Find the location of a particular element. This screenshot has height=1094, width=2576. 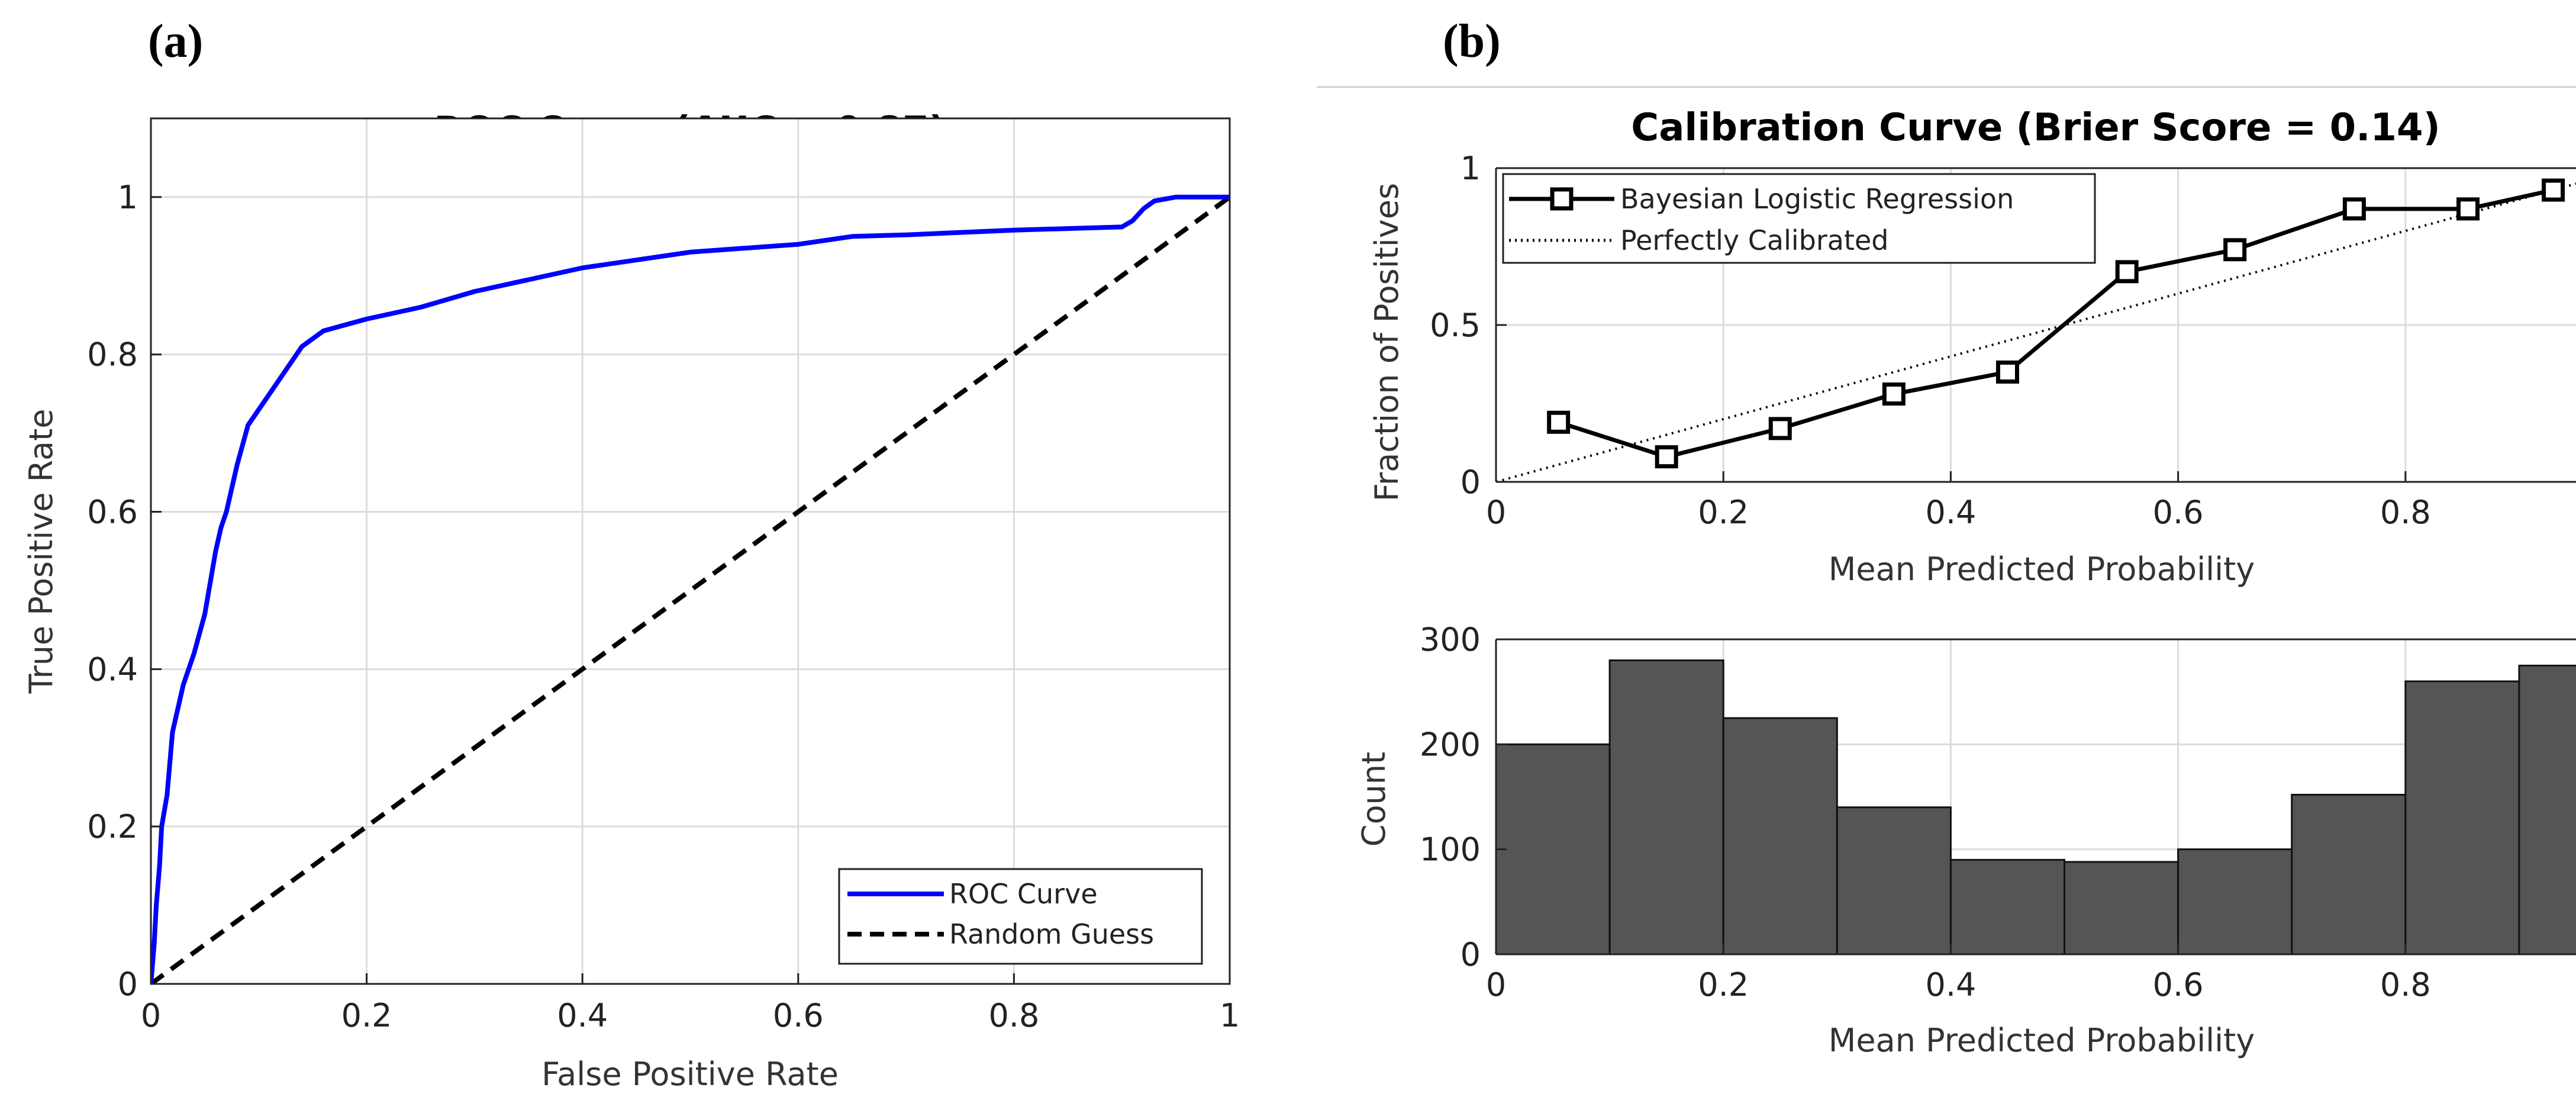

histogram-xlabel: Mean Predicted Probability is located at coordinates (2042, 1040).